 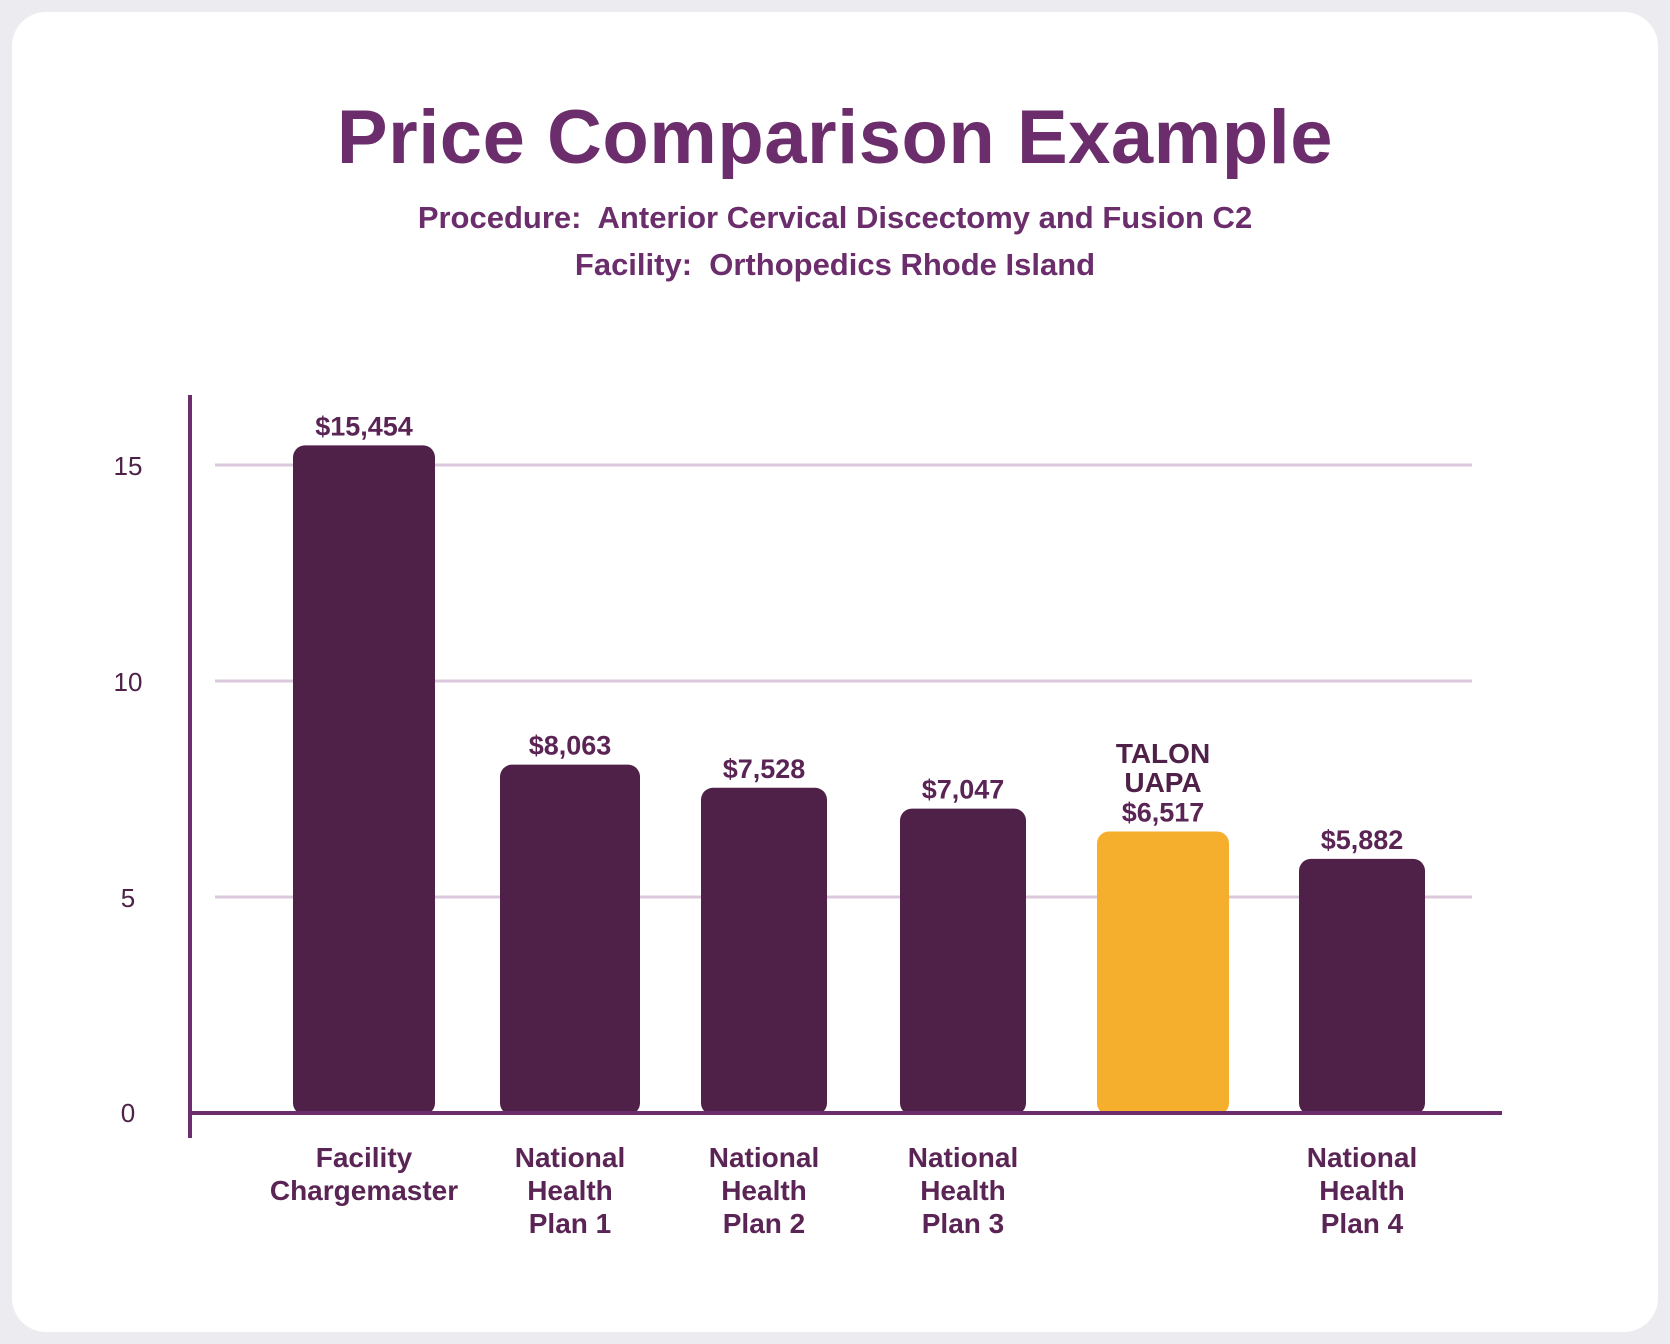 What do you see at coordinates (1163, 812) in the screenshot?
I see `value-label-4: $6,517` at bounding box center [1163, 812].